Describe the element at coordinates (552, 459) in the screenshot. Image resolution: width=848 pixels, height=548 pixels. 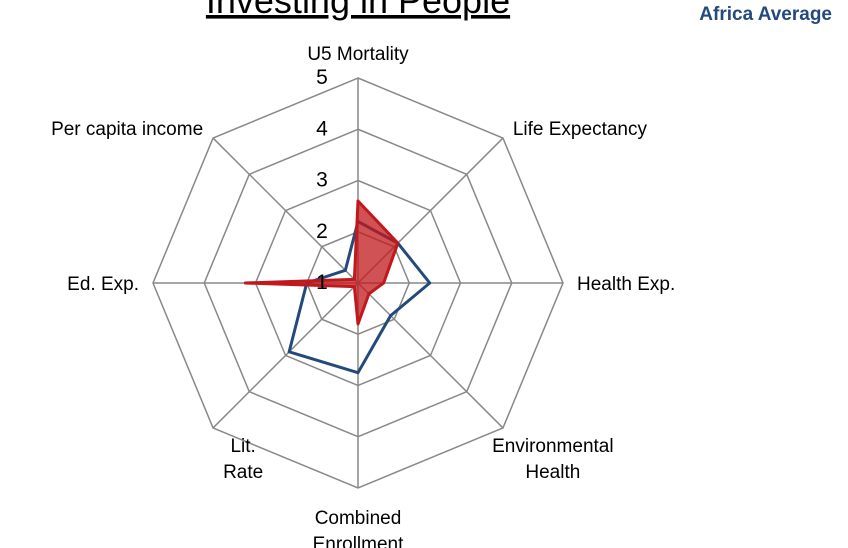
I see `axis-label: Environmental Health` at that location.